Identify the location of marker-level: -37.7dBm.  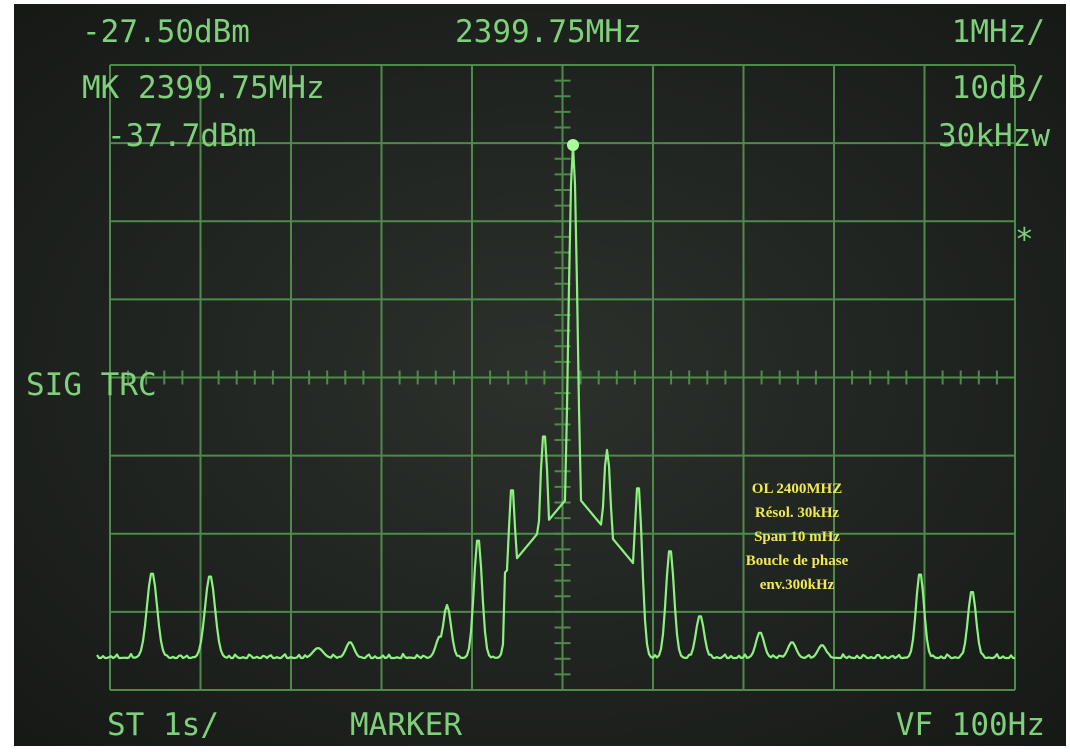
(181, 136).